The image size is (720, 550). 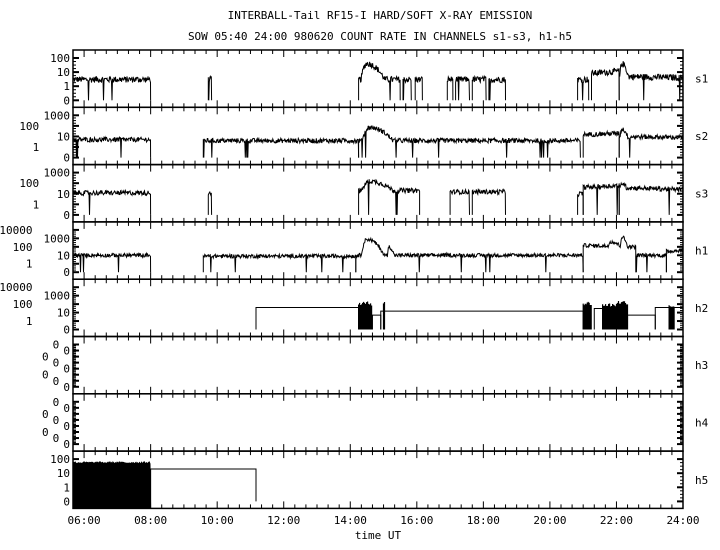 What do you see at coordinates (150, 520) in the screenshot?
I see `x-tick-label: 08:00` at bounding box center [150, 520].